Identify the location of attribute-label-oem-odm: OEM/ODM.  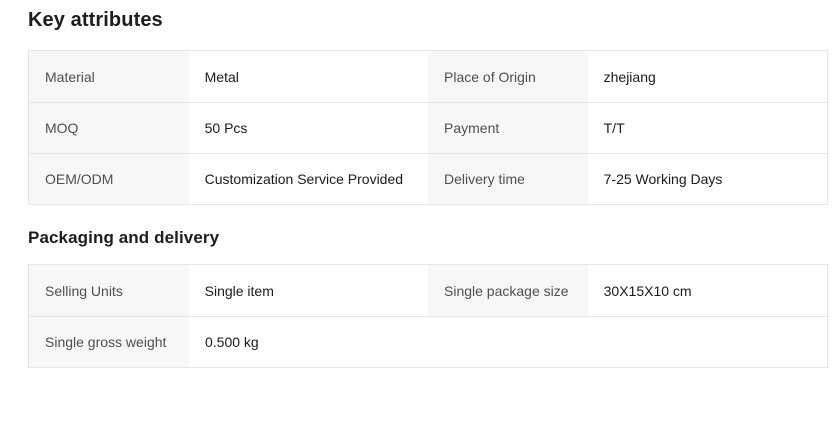
(109, 179).